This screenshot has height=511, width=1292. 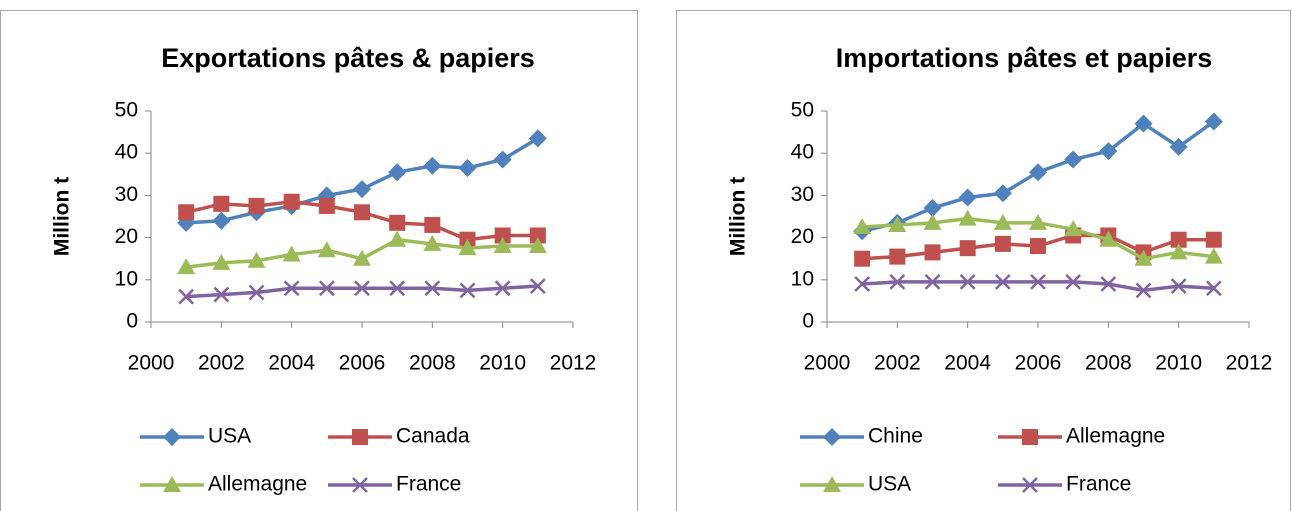 I want to click on x-tick-label: 2006, so click(x=1038, y=363).